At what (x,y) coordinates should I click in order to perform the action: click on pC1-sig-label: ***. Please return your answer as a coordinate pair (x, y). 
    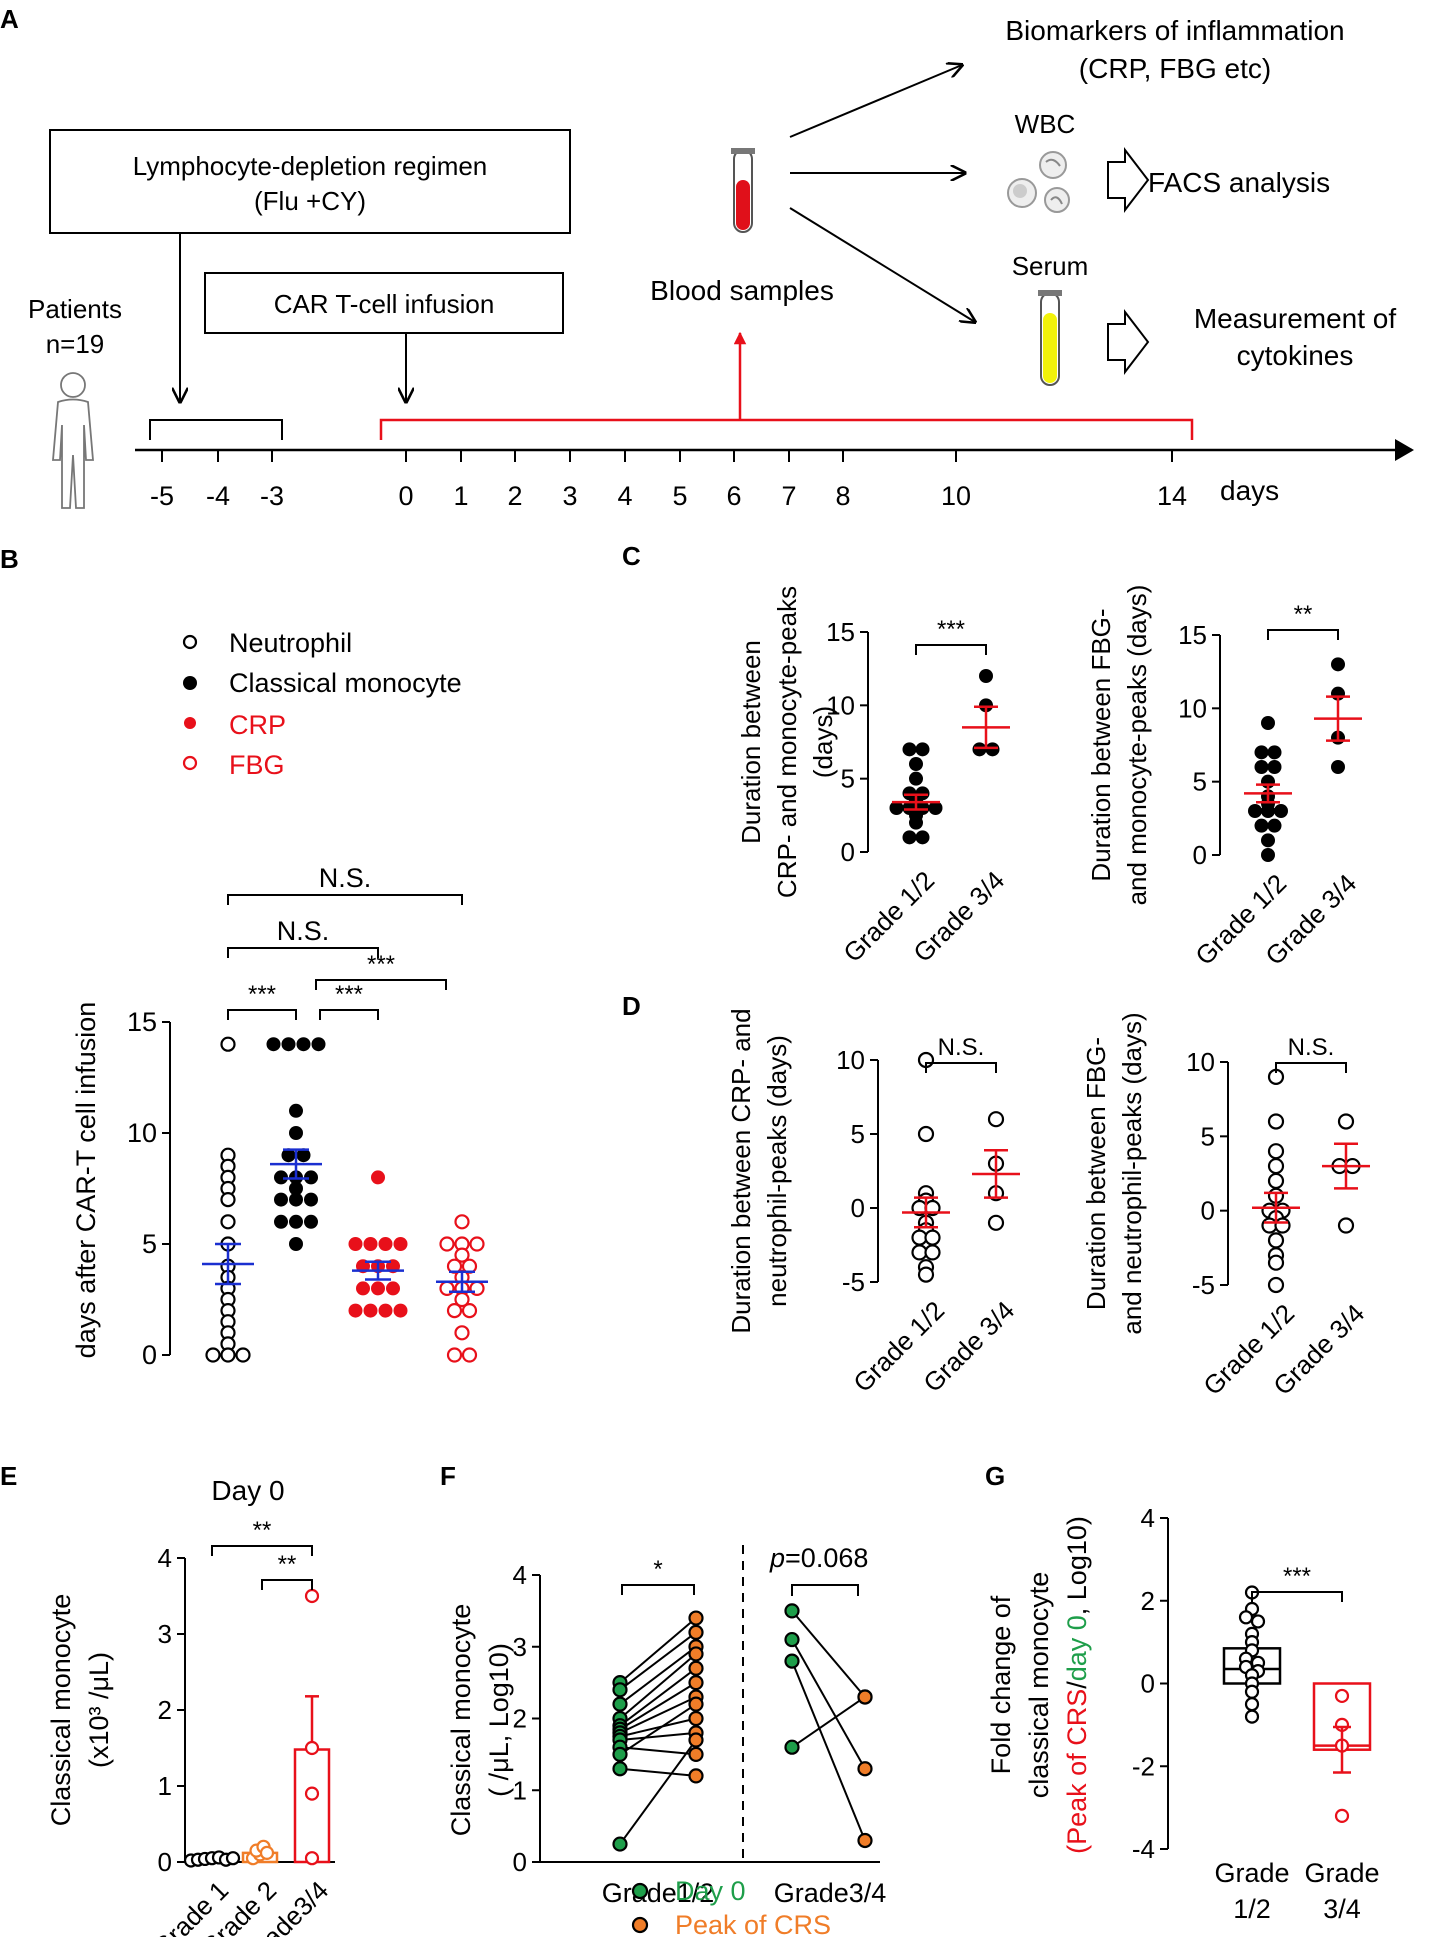
    Looking at the image, I should click on (951, 629).